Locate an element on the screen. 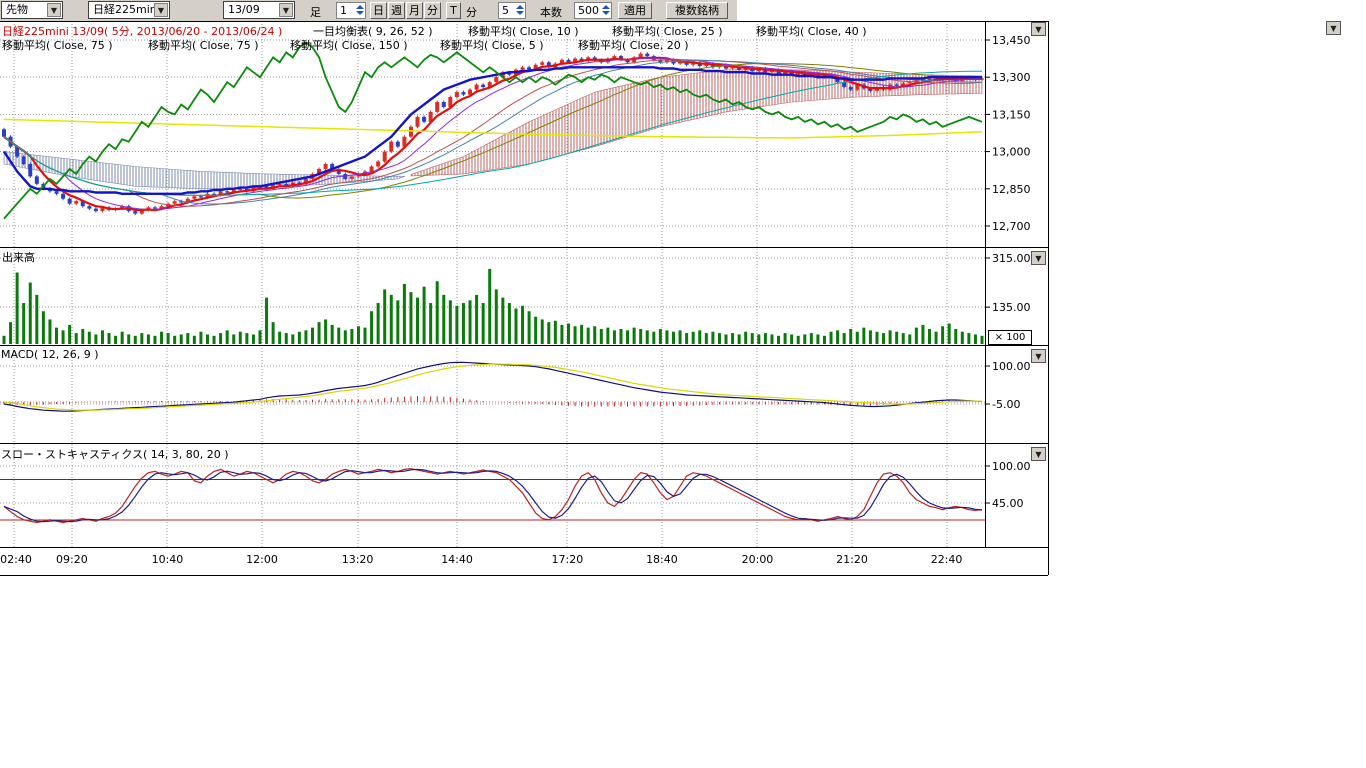 This screenshot has height=768, width=1366. svg-text: -5.00 is located at coordinates (1006, 404).